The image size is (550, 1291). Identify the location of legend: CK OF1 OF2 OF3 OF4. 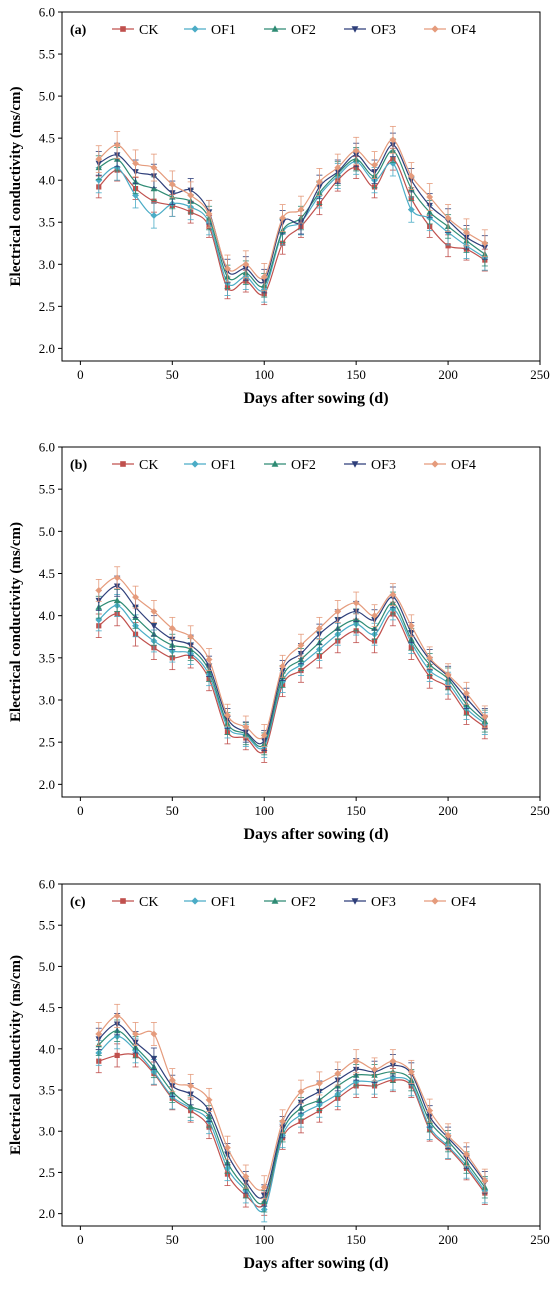
(294, 902).